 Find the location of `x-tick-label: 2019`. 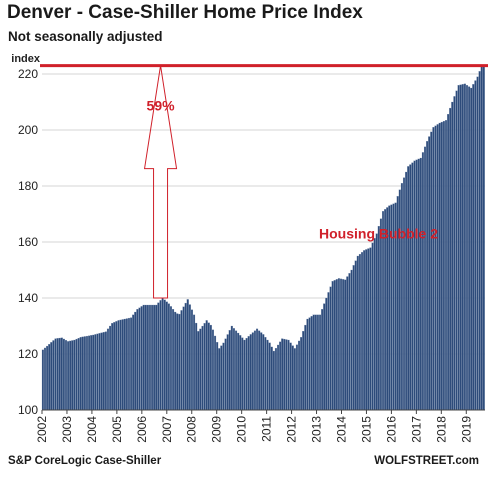

x-tick-label: 2019 is located at coordinates (466, 429).